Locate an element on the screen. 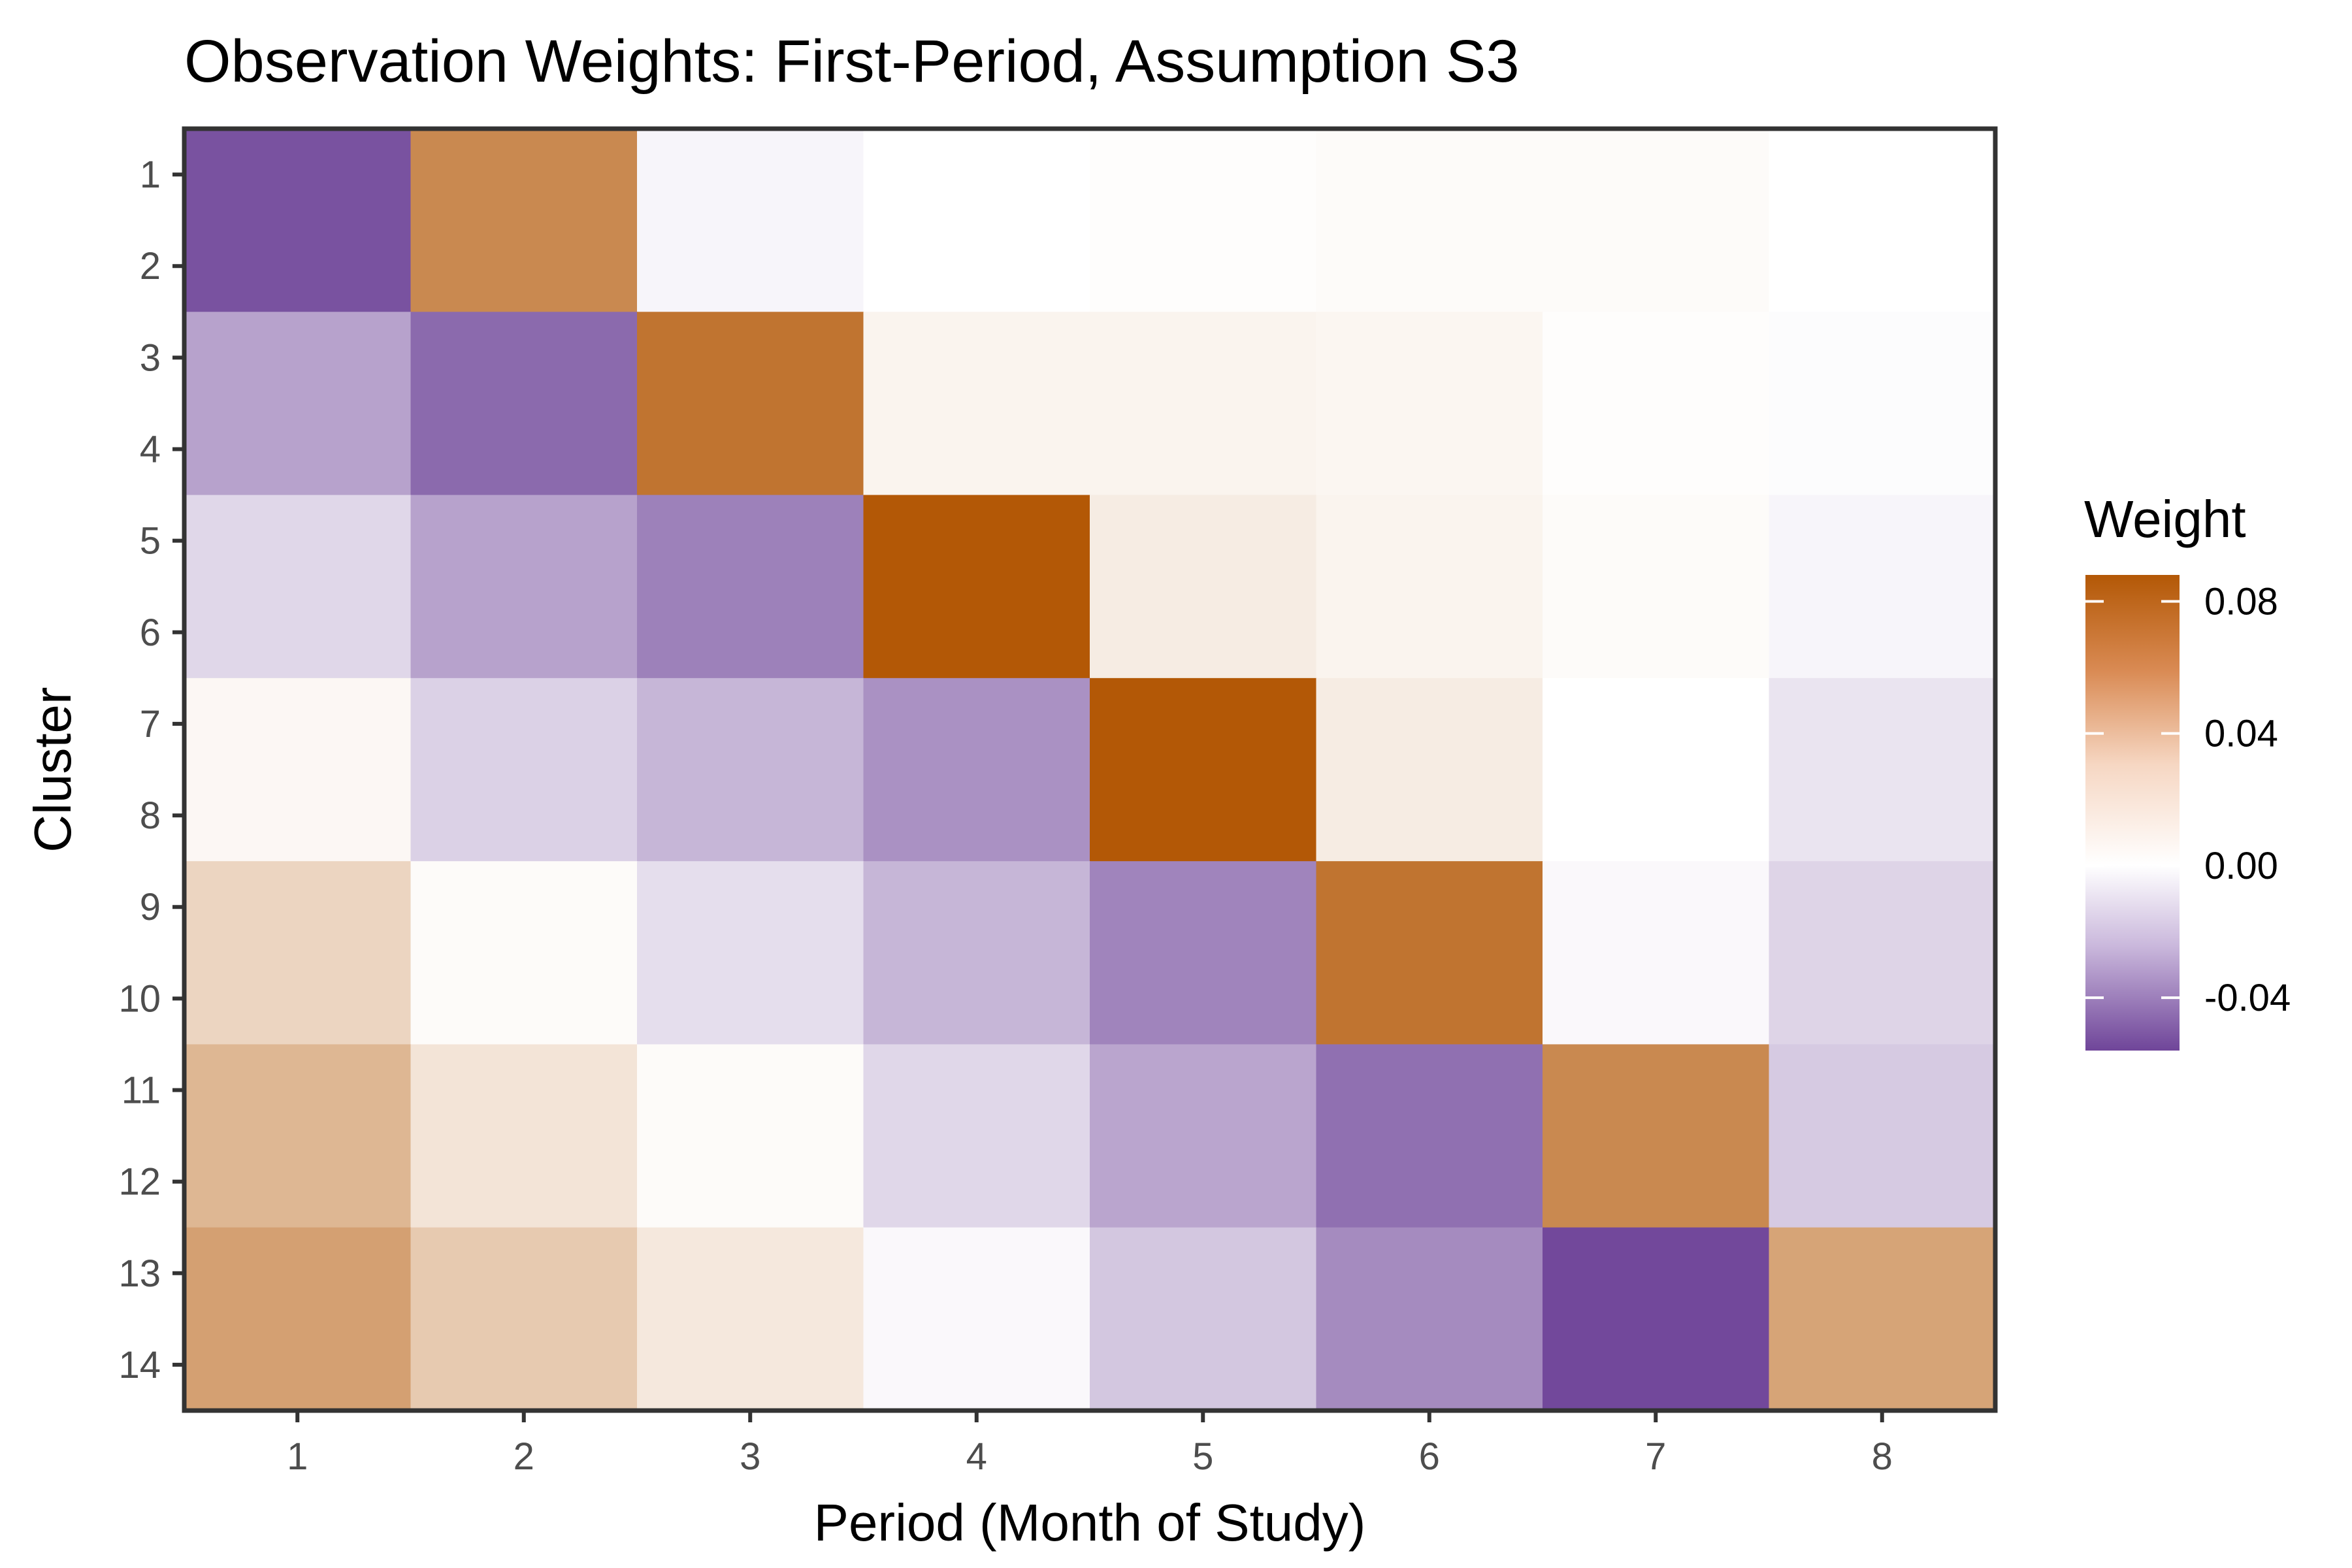  x-tick-label: 1 is located at coordinates (297, 1456).